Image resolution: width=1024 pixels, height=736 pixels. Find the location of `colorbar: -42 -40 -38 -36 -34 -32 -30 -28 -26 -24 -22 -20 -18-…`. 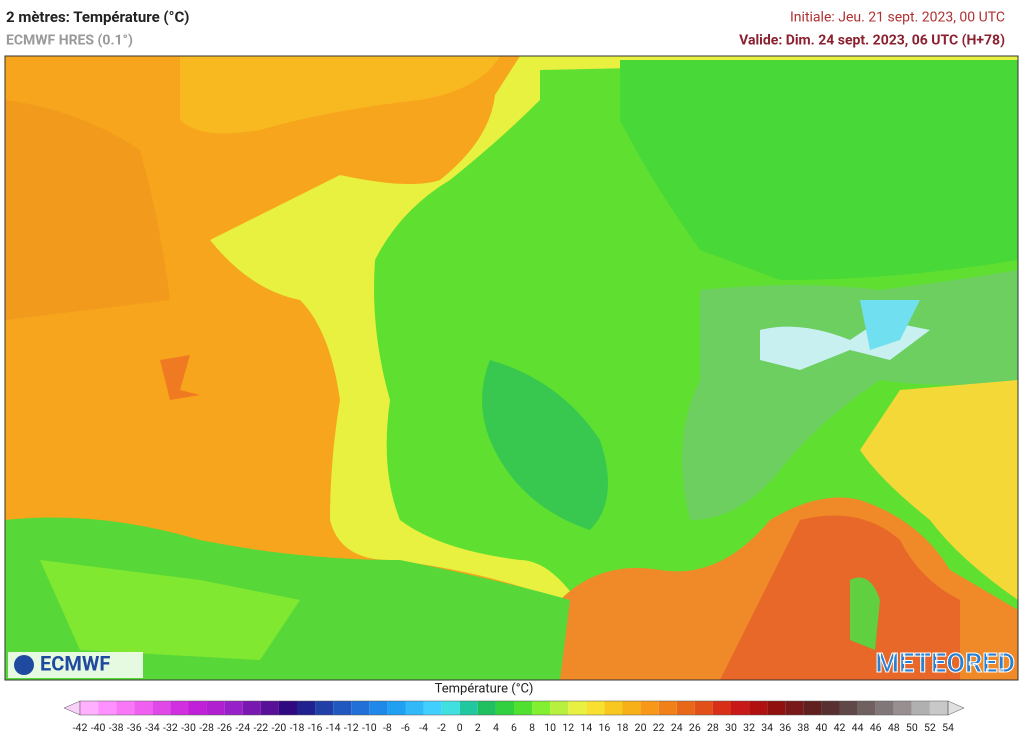

colorbar: -42 -40 -38 -36 -34 -32 -30 -28 -26 -24 -22 -20 -18-… is located at coordinates (514, 717).